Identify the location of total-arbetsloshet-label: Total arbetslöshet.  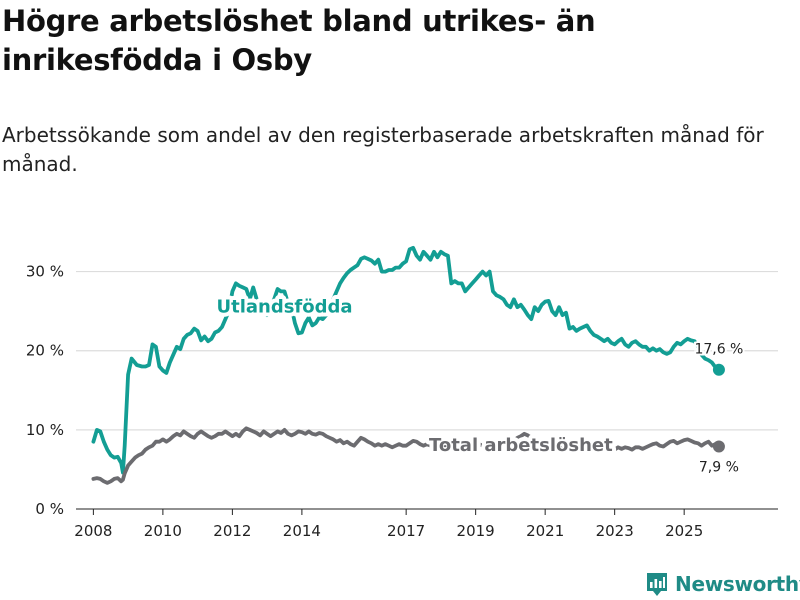
(521, 445).